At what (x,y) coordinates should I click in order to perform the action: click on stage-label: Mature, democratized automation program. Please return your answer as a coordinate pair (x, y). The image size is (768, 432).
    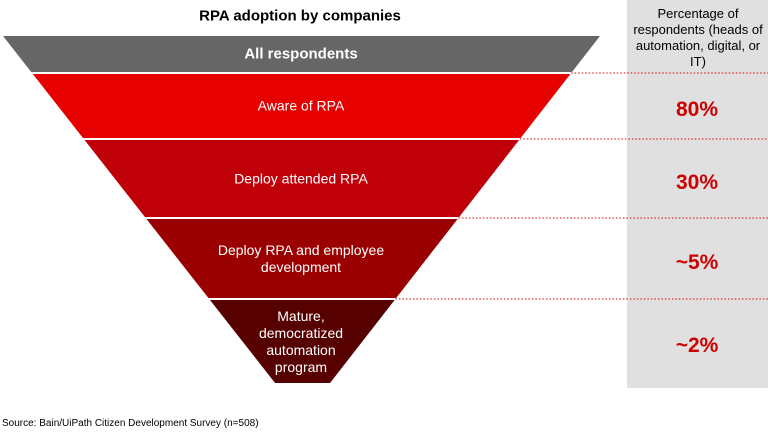
    Looking at the image, I should click on (301, 341).